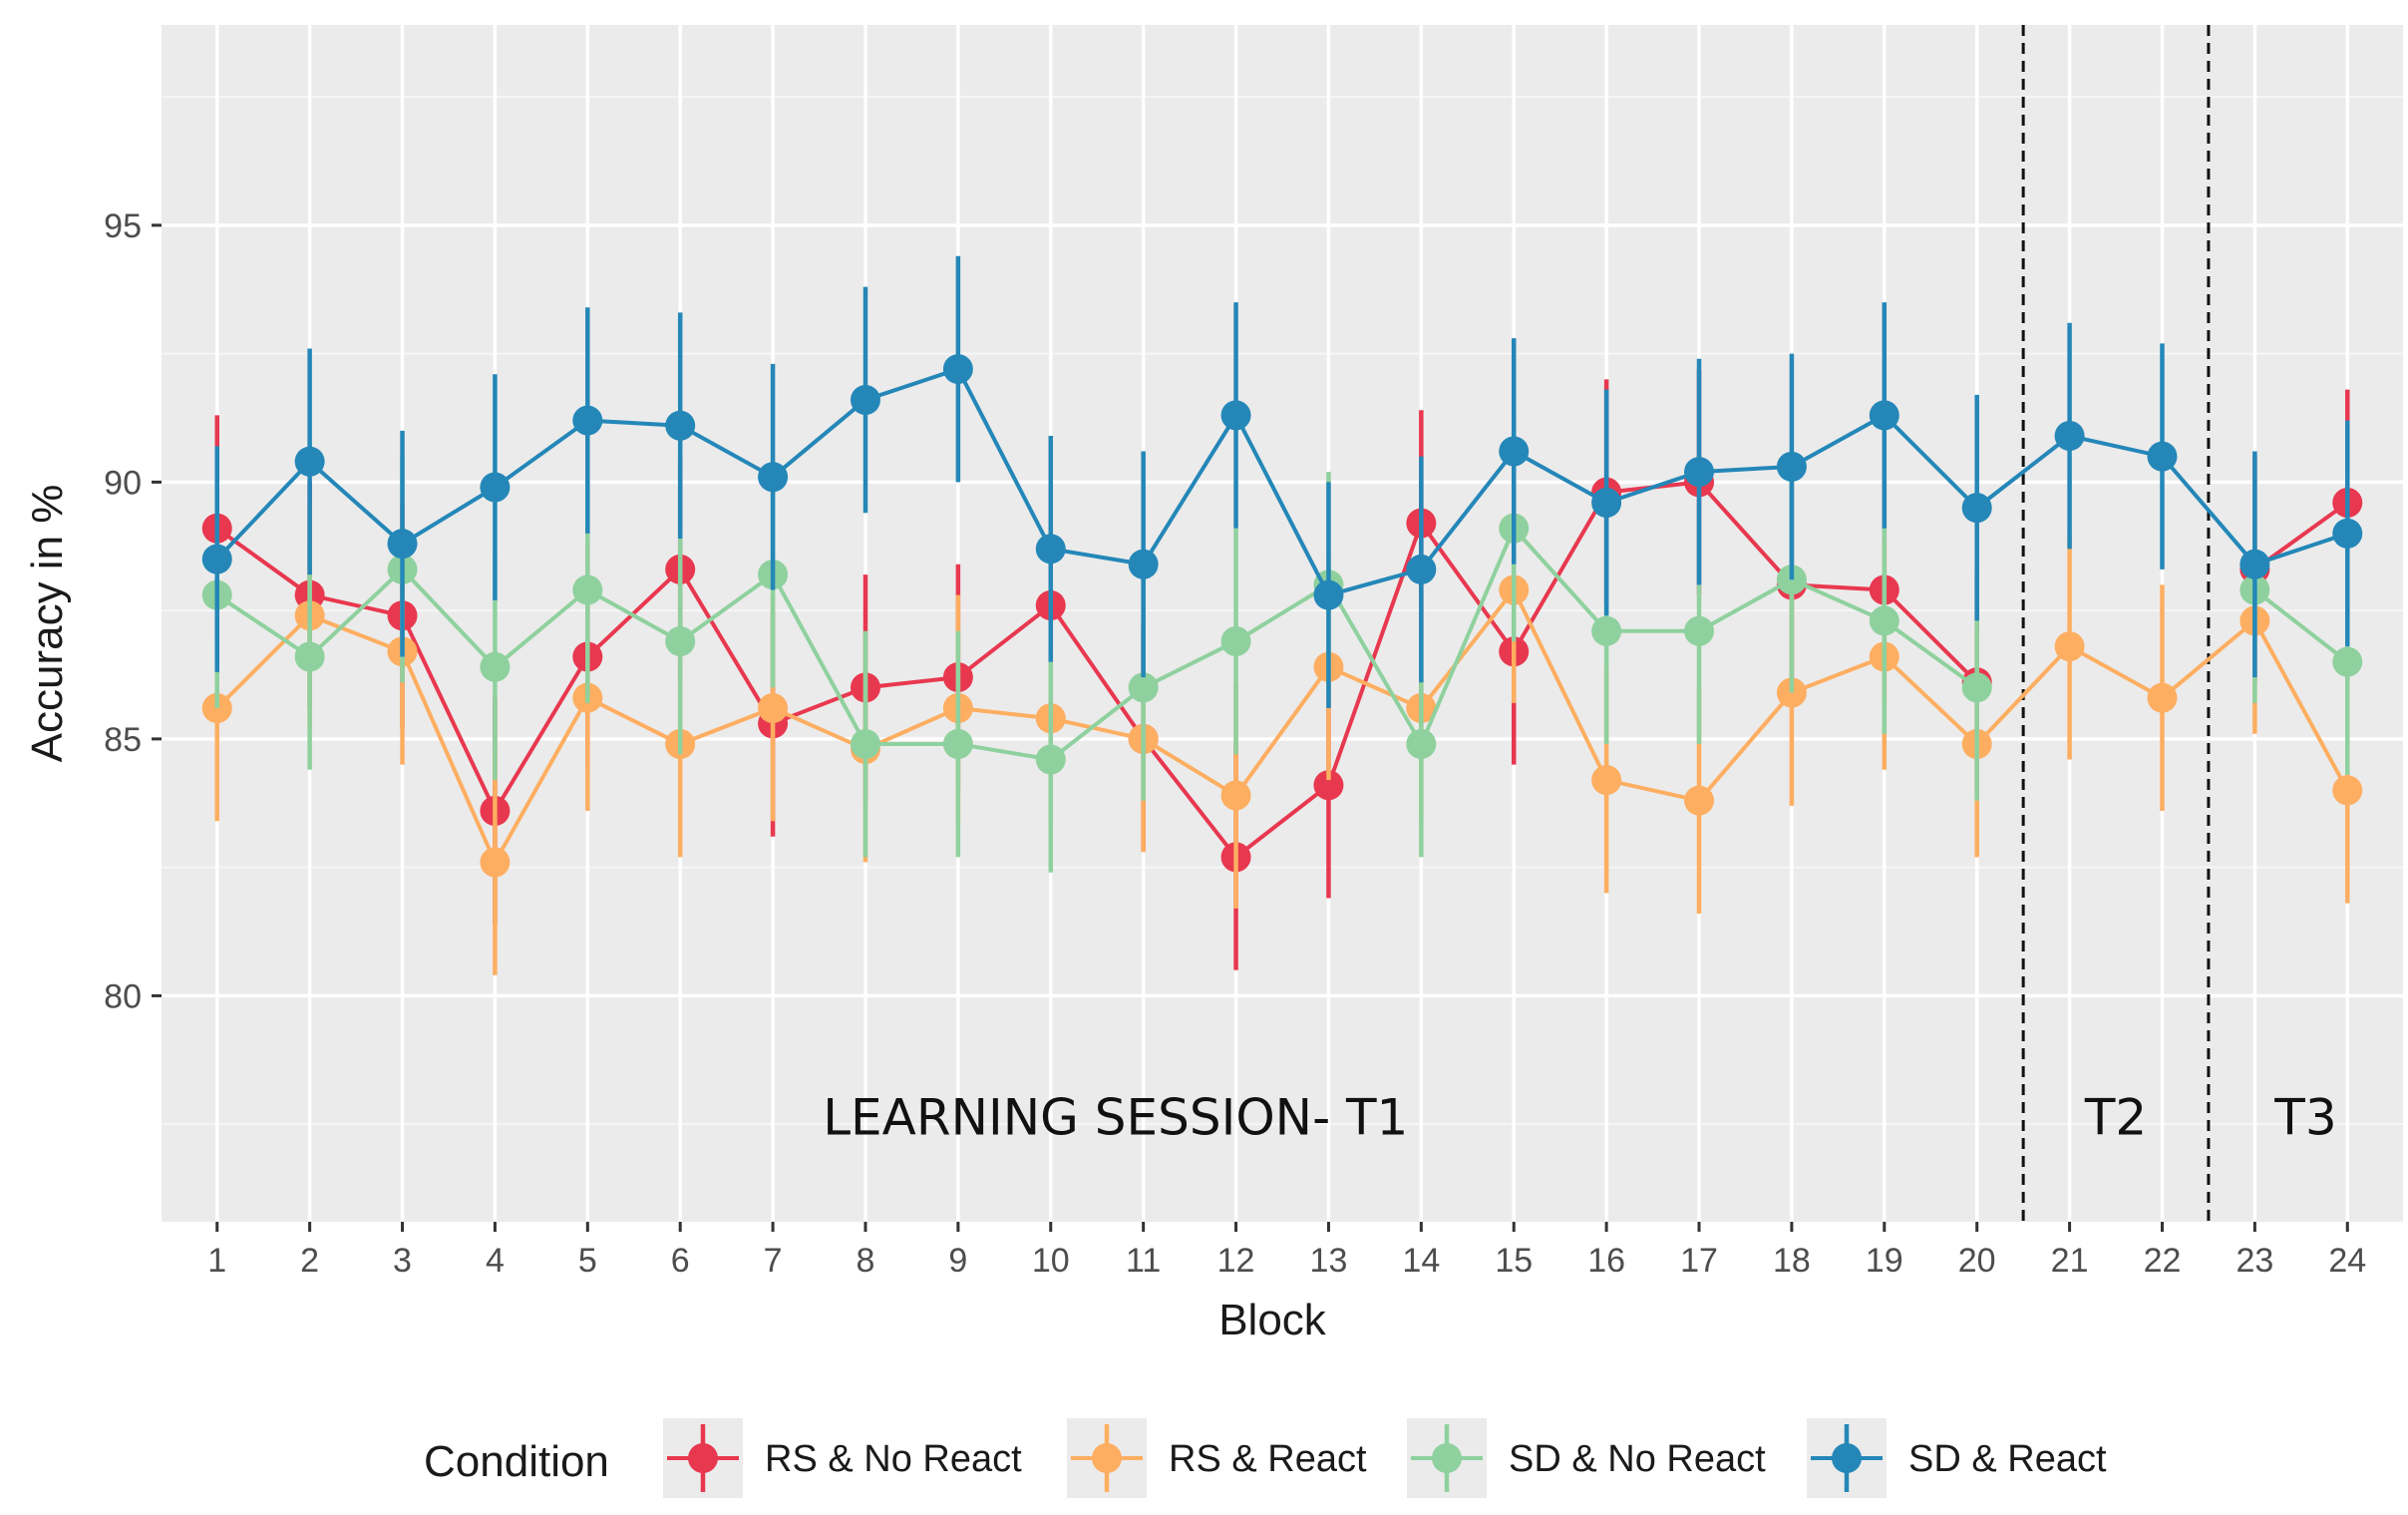  Describe the element at coordinates (2007, 1459) in the screenshot. I see `legend-label: SD & React` at that location.